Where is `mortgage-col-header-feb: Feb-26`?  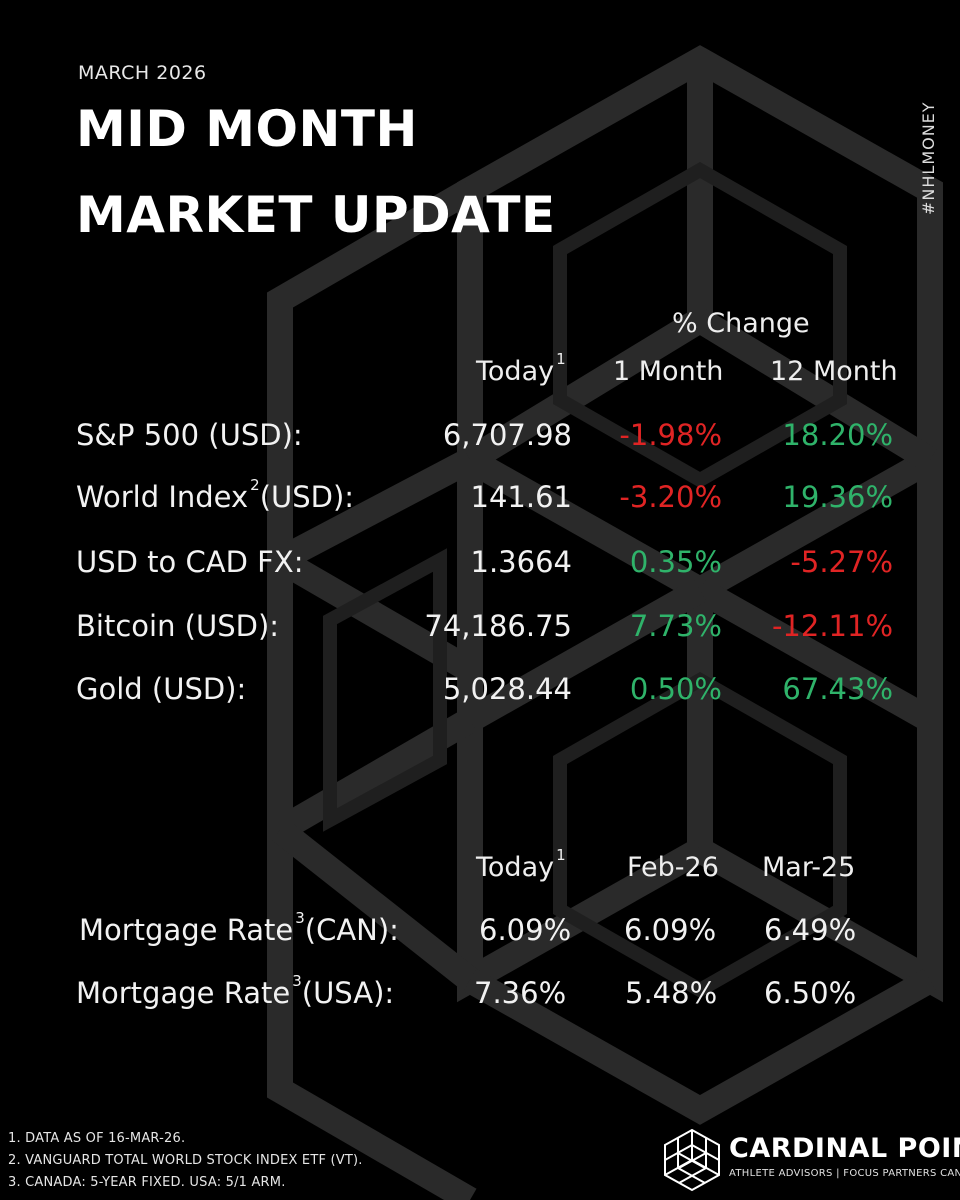 mortgage-col-header-feb: Feb-26 is located at coordinates (673, 867).